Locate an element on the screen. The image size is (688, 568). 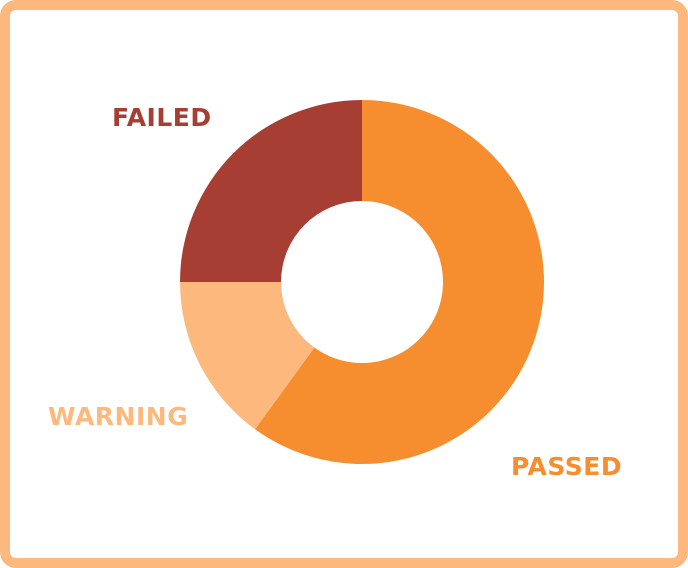
label-failed: FAILED is located at coordinates (162, 117).